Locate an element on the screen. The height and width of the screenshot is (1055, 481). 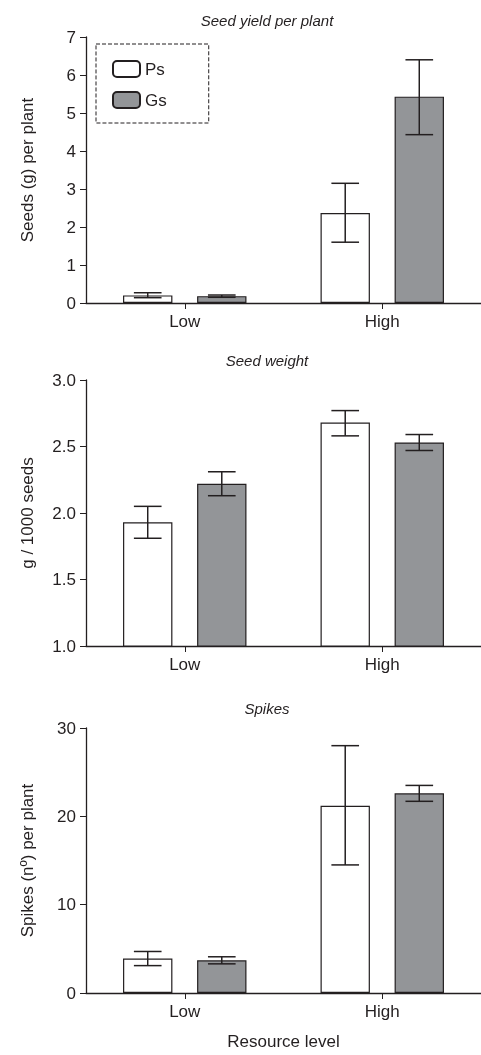
x-axis-title: Resource level is located at coordinates (283, 1041).